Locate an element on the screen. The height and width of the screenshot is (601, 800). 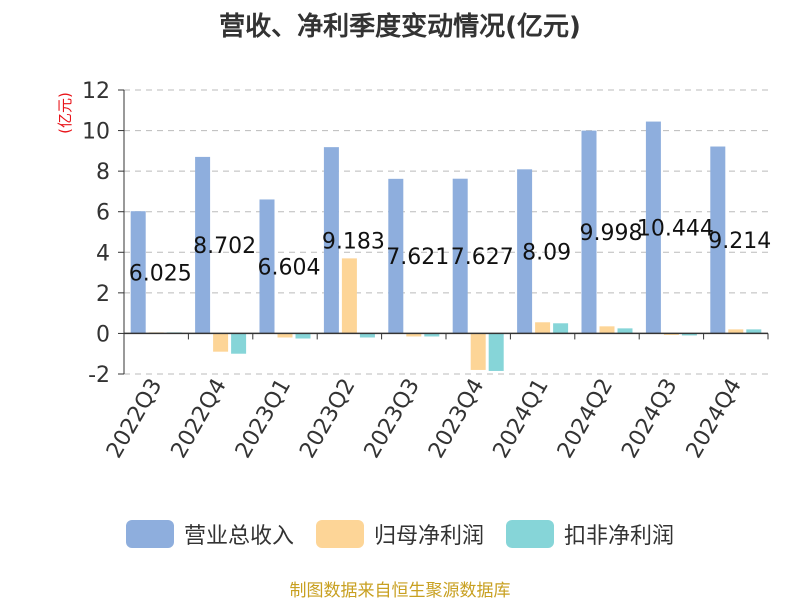
data-label: 7.627 is located at coordinates (482, 257).